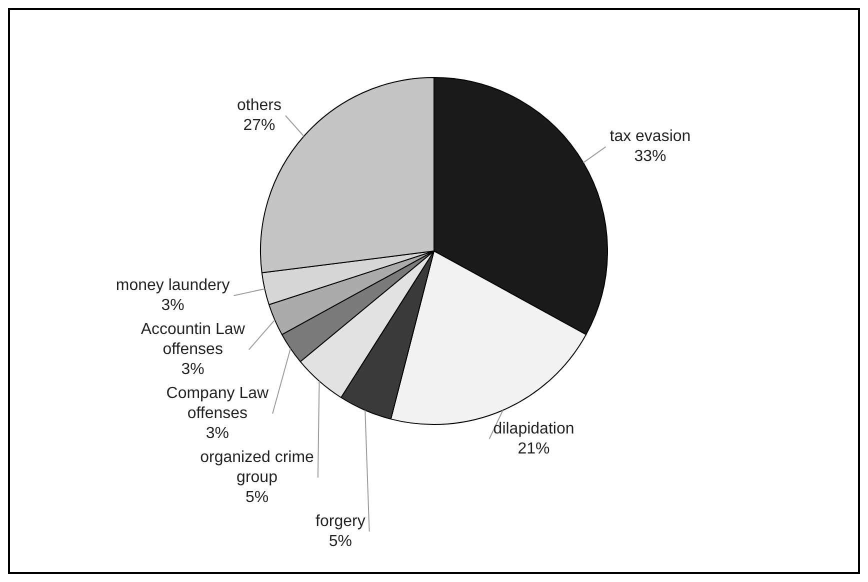 The height and width of the screenshot is (582, 868). Describe the element at coordinates (650, 137) in the screenshot. I see `slice-label: tax evasion` at that location.